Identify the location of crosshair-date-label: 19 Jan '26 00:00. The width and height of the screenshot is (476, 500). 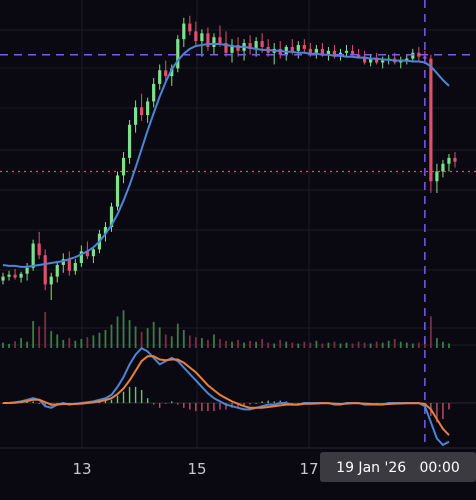
(398, 468).